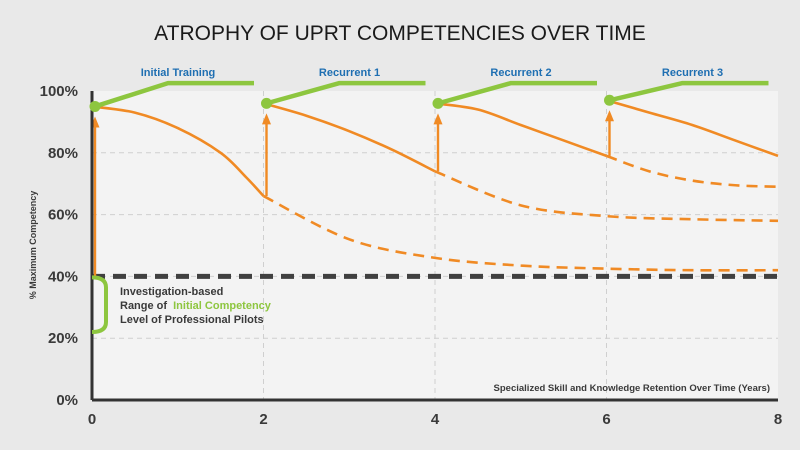 Image resolution: width=800 pixels, height=450 pixels. What do you see at coordinates (99, 305) in the screenshot?
I see `range-bracket` at bounding box center [99, 305].